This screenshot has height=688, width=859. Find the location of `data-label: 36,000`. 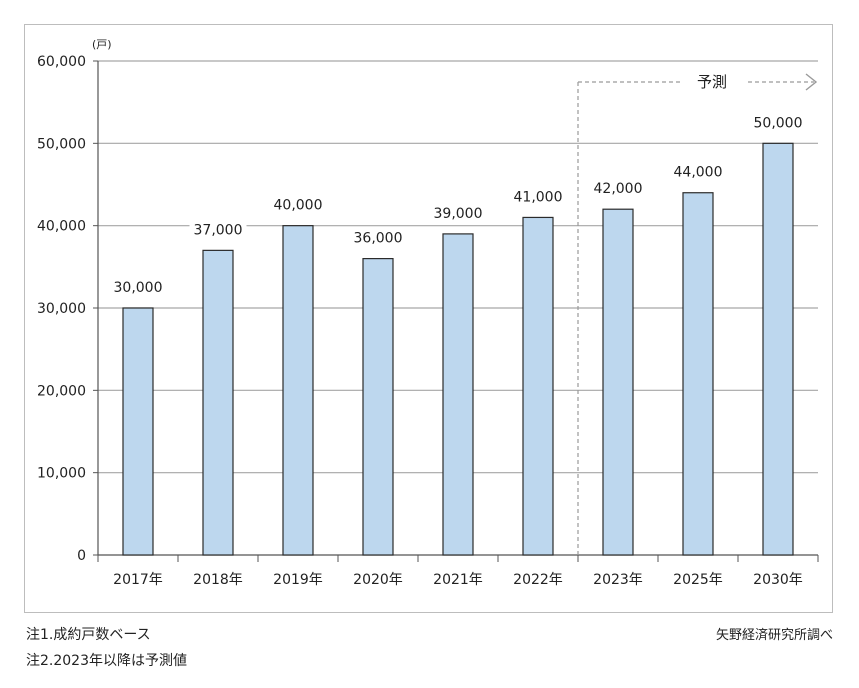

data-label: 36,000 is located at coordinates (378, 239).